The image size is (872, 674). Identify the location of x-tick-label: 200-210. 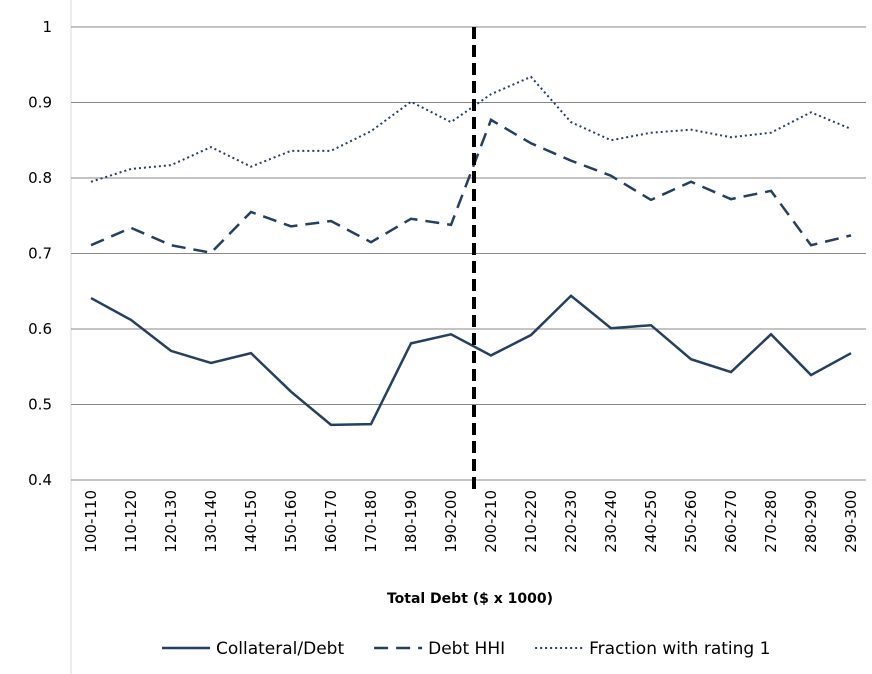
(491, 521).